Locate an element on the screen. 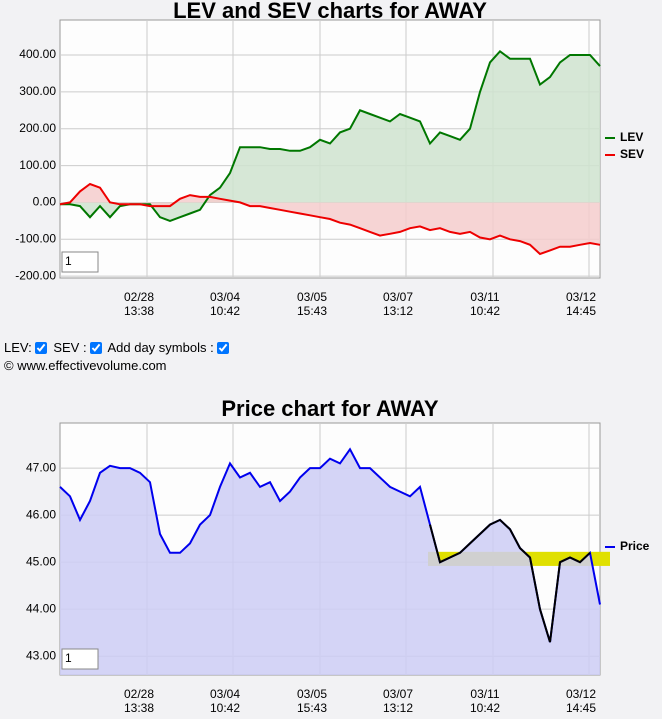 The width and height of the screenshot is (662, 719). y-tick-label: 200.00 is located at coordinates (37, 128).